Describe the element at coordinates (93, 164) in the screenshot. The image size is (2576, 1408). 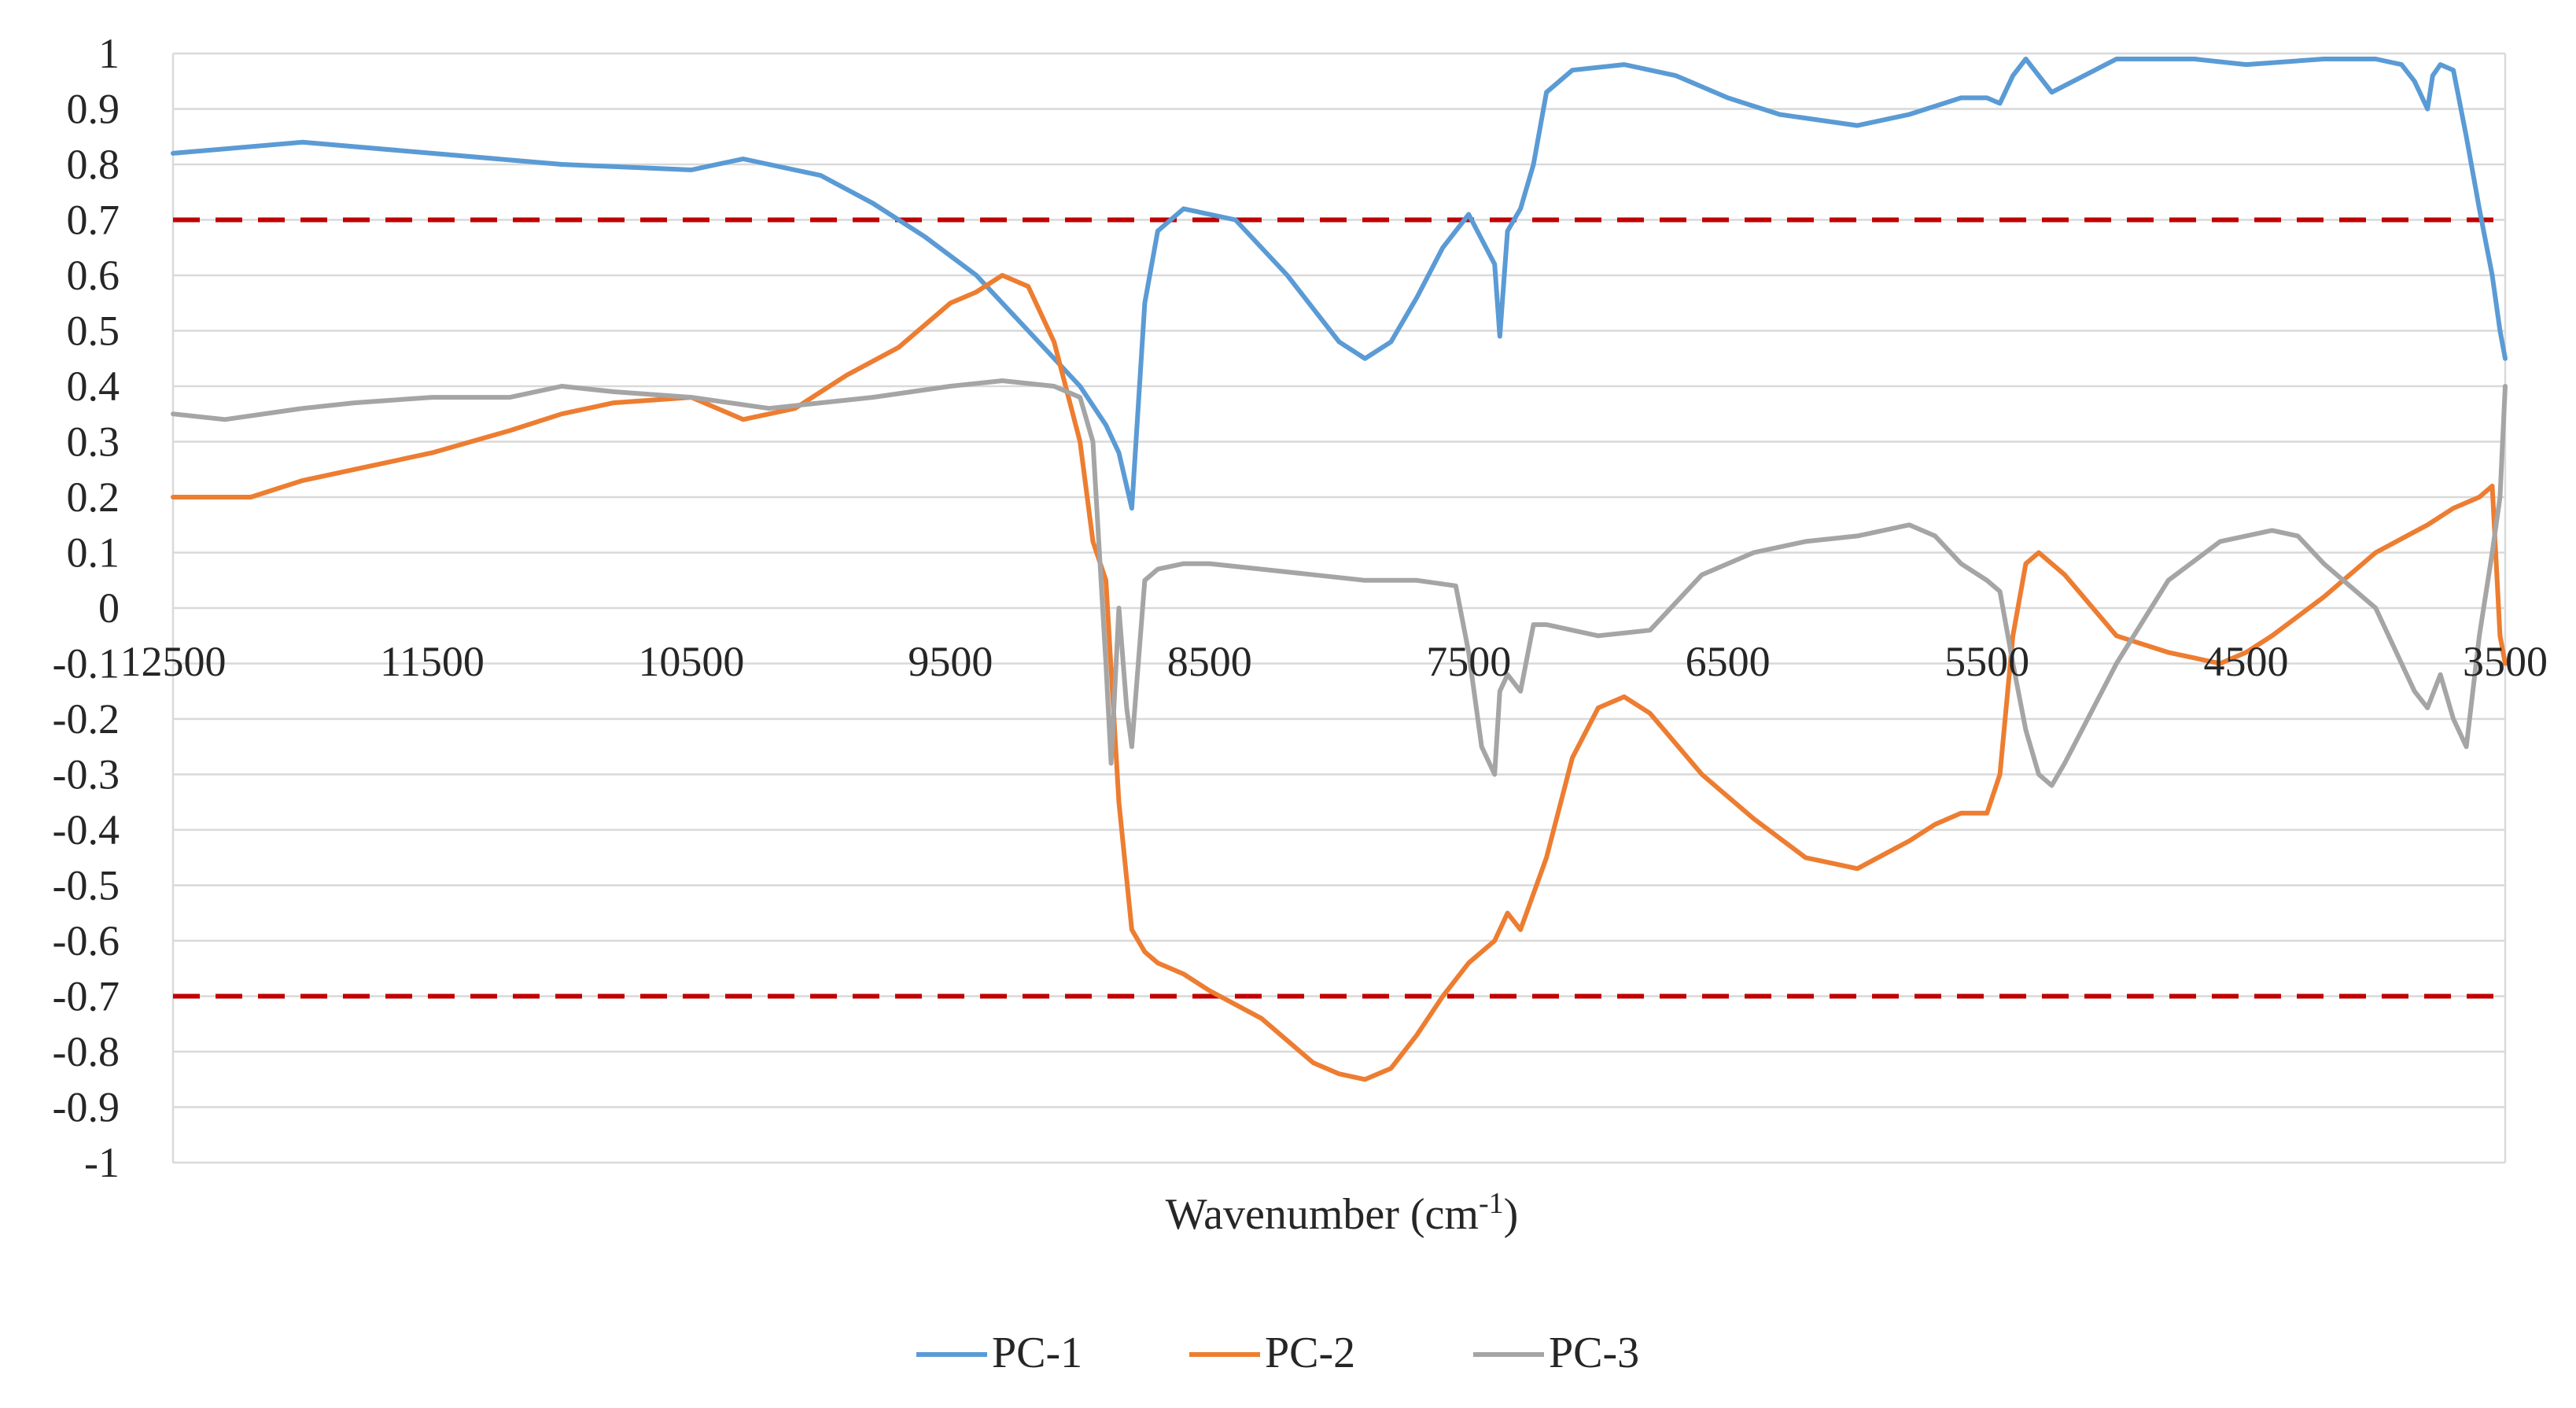
I see `y-tick-label: 0.8` at that location.